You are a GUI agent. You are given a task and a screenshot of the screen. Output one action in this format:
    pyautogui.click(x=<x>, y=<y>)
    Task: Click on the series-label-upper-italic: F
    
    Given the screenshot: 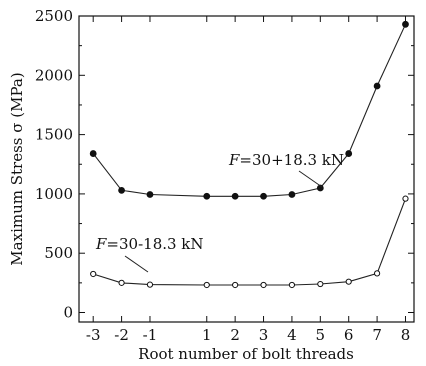 What is the action you would take?
    pyautogui.click(x=234, y=160)
    